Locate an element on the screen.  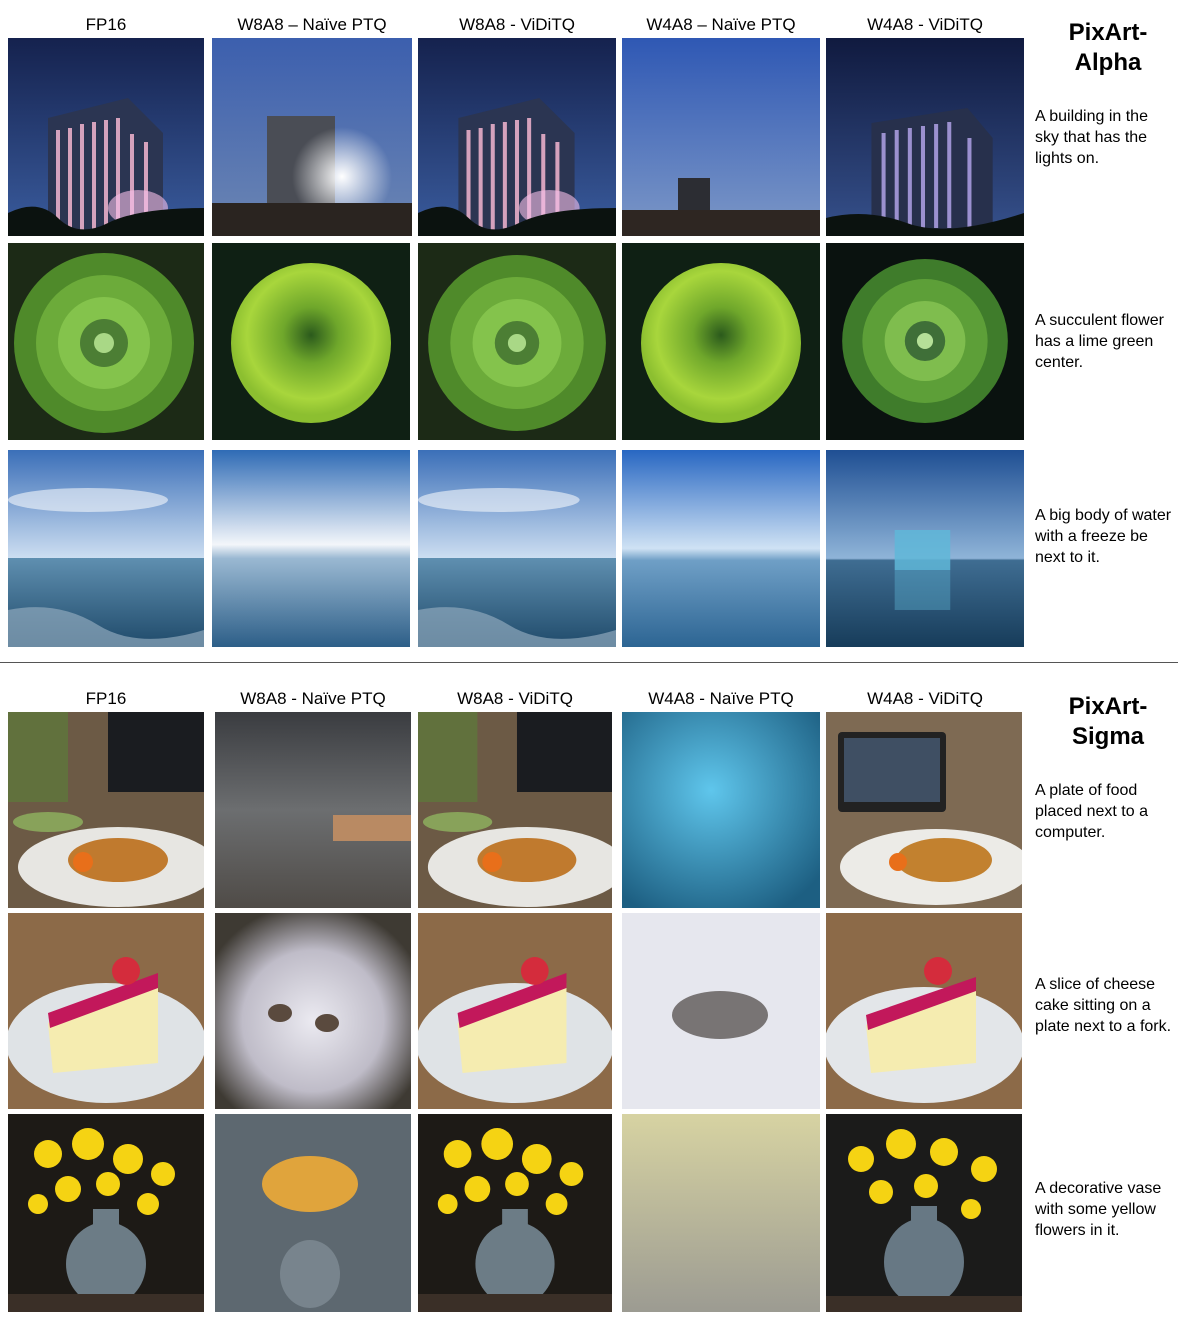
column-header-w8a8-naive: W8A8 - Naïve PTQ is located at coordinates (313, 698).